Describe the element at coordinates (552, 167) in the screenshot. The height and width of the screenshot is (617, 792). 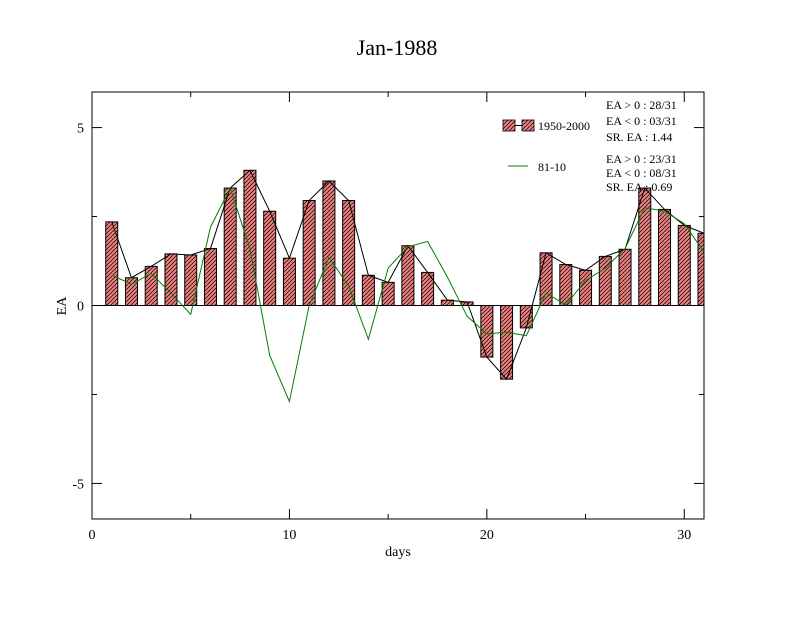
I see `legend-label-81-10: 81-10` at that location.